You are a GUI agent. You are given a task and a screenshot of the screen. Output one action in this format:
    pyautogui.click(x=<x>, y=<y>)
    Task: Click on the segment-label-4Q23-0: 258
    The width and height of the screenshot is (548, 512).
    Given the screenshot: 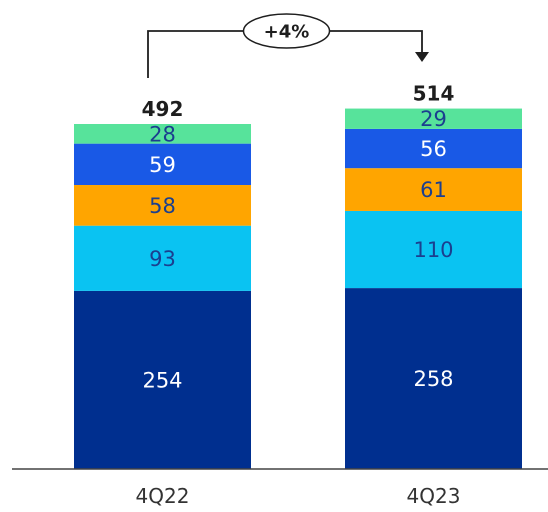 What is the action you would take?
    pyautogui.click(x=433, y=379)
    